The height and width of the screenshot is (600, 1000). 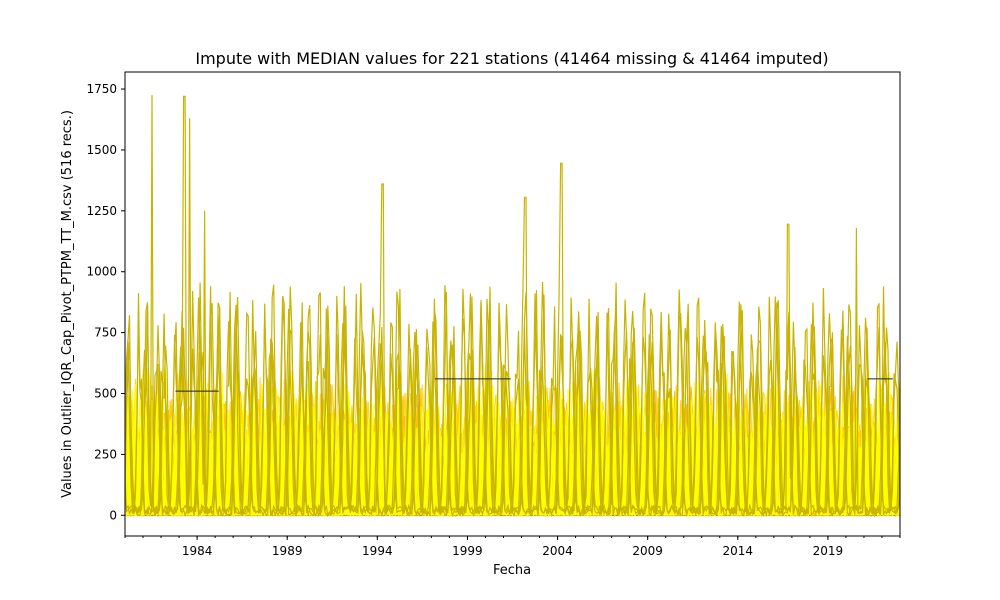 I want to click on y-tick-label: 1750, so click(x=101, y=89).